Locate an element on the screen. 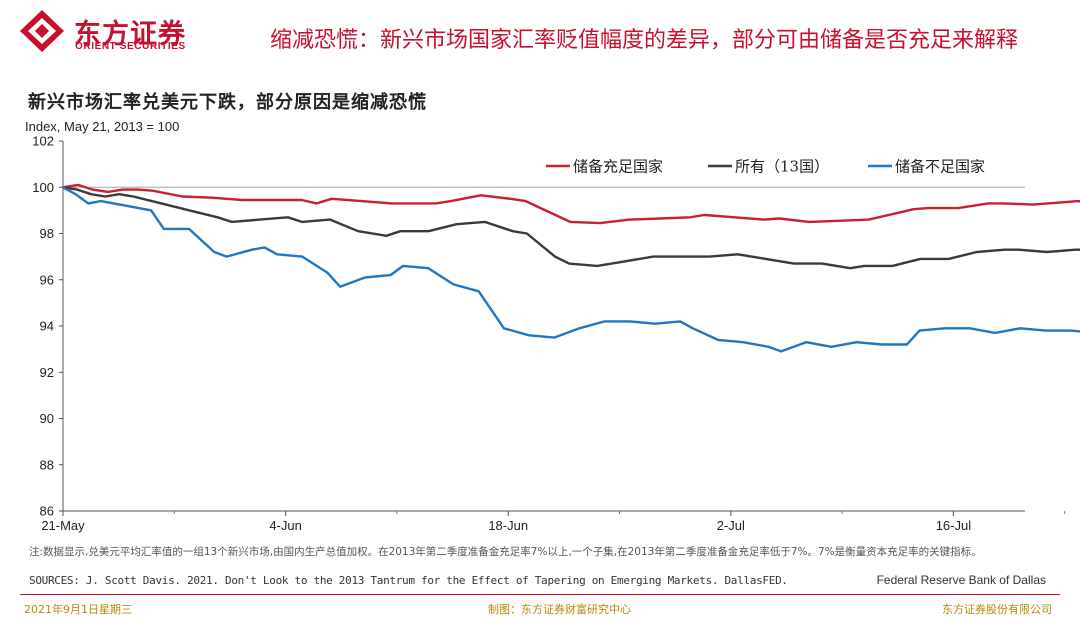 The image size is (1080, 623). y-tick-label: 98 is located at coordinates (47, 233).